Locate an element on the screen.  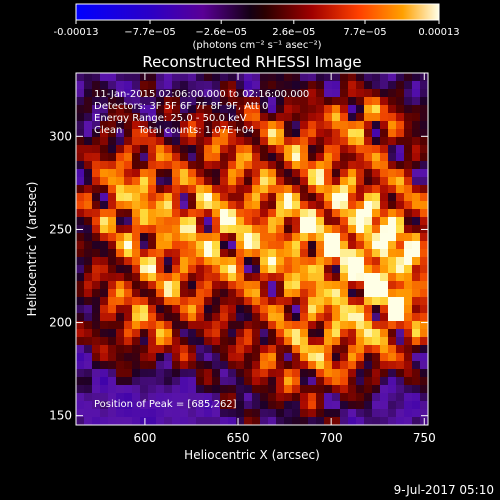
colorbar-tick-label: −7.7e−05 is located at coordinates (150, 32).